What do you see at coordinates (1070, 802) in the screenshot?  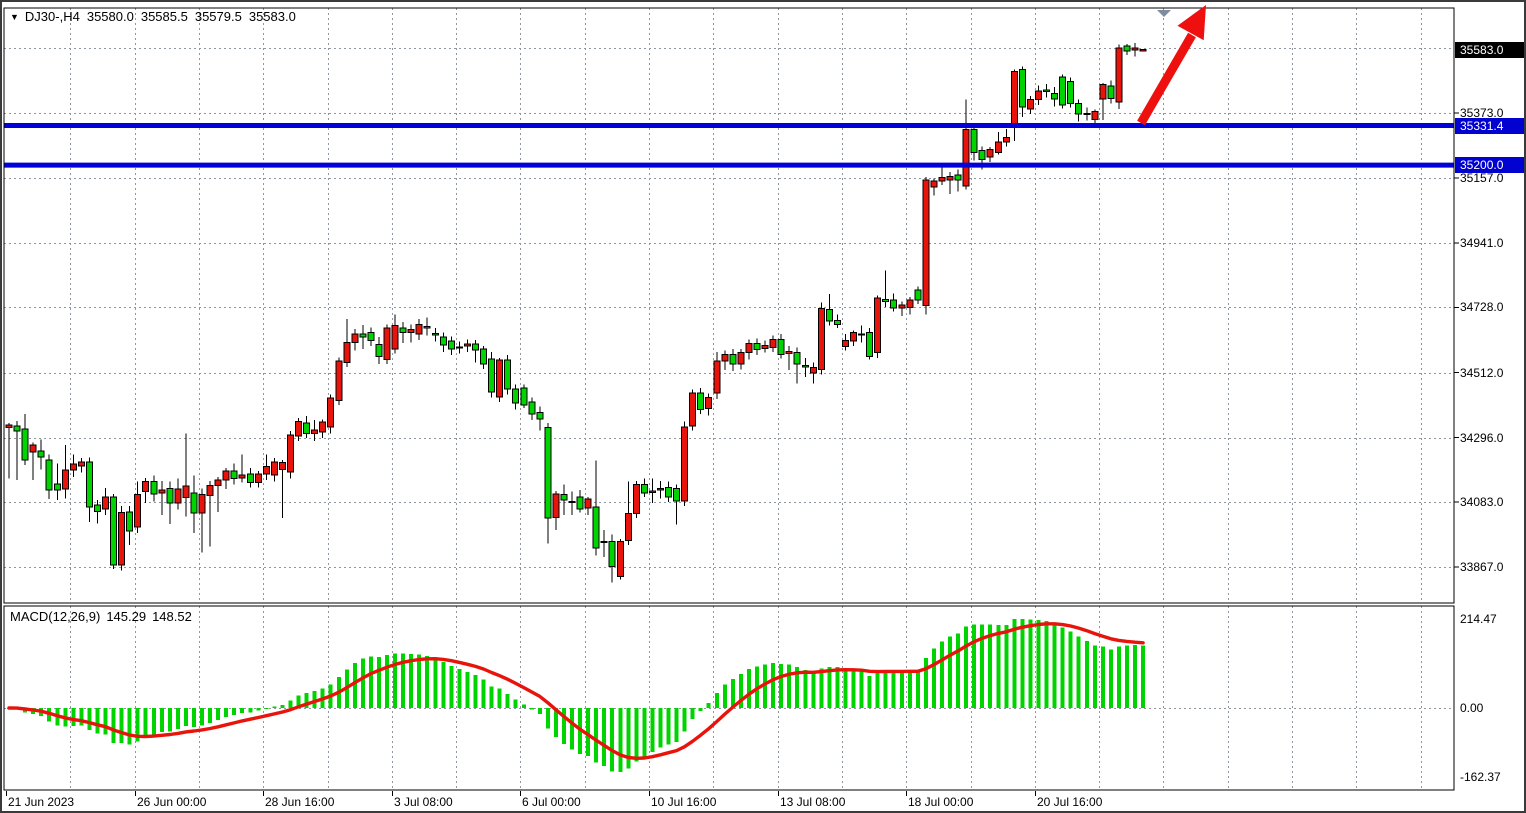 I see `time-axis-label: 20 Jul 16:00` at bounding box center [1070, 802].